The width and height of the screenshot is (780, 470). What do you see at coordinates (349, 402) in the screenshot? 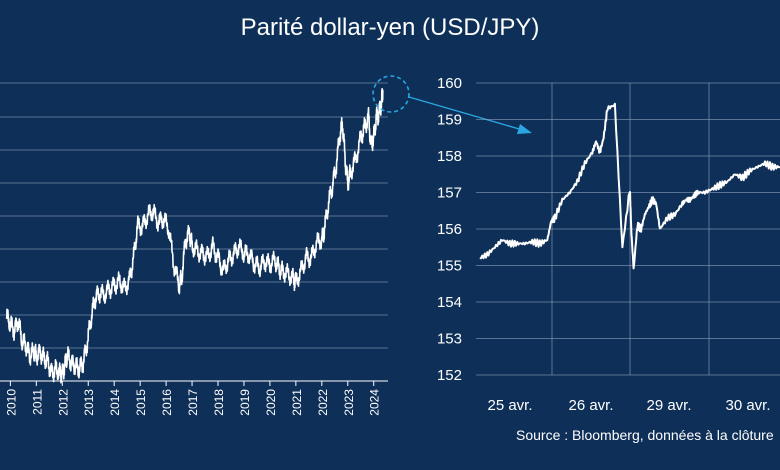
I see `x-tick-label: 2023` at bounding box center [349, 402].